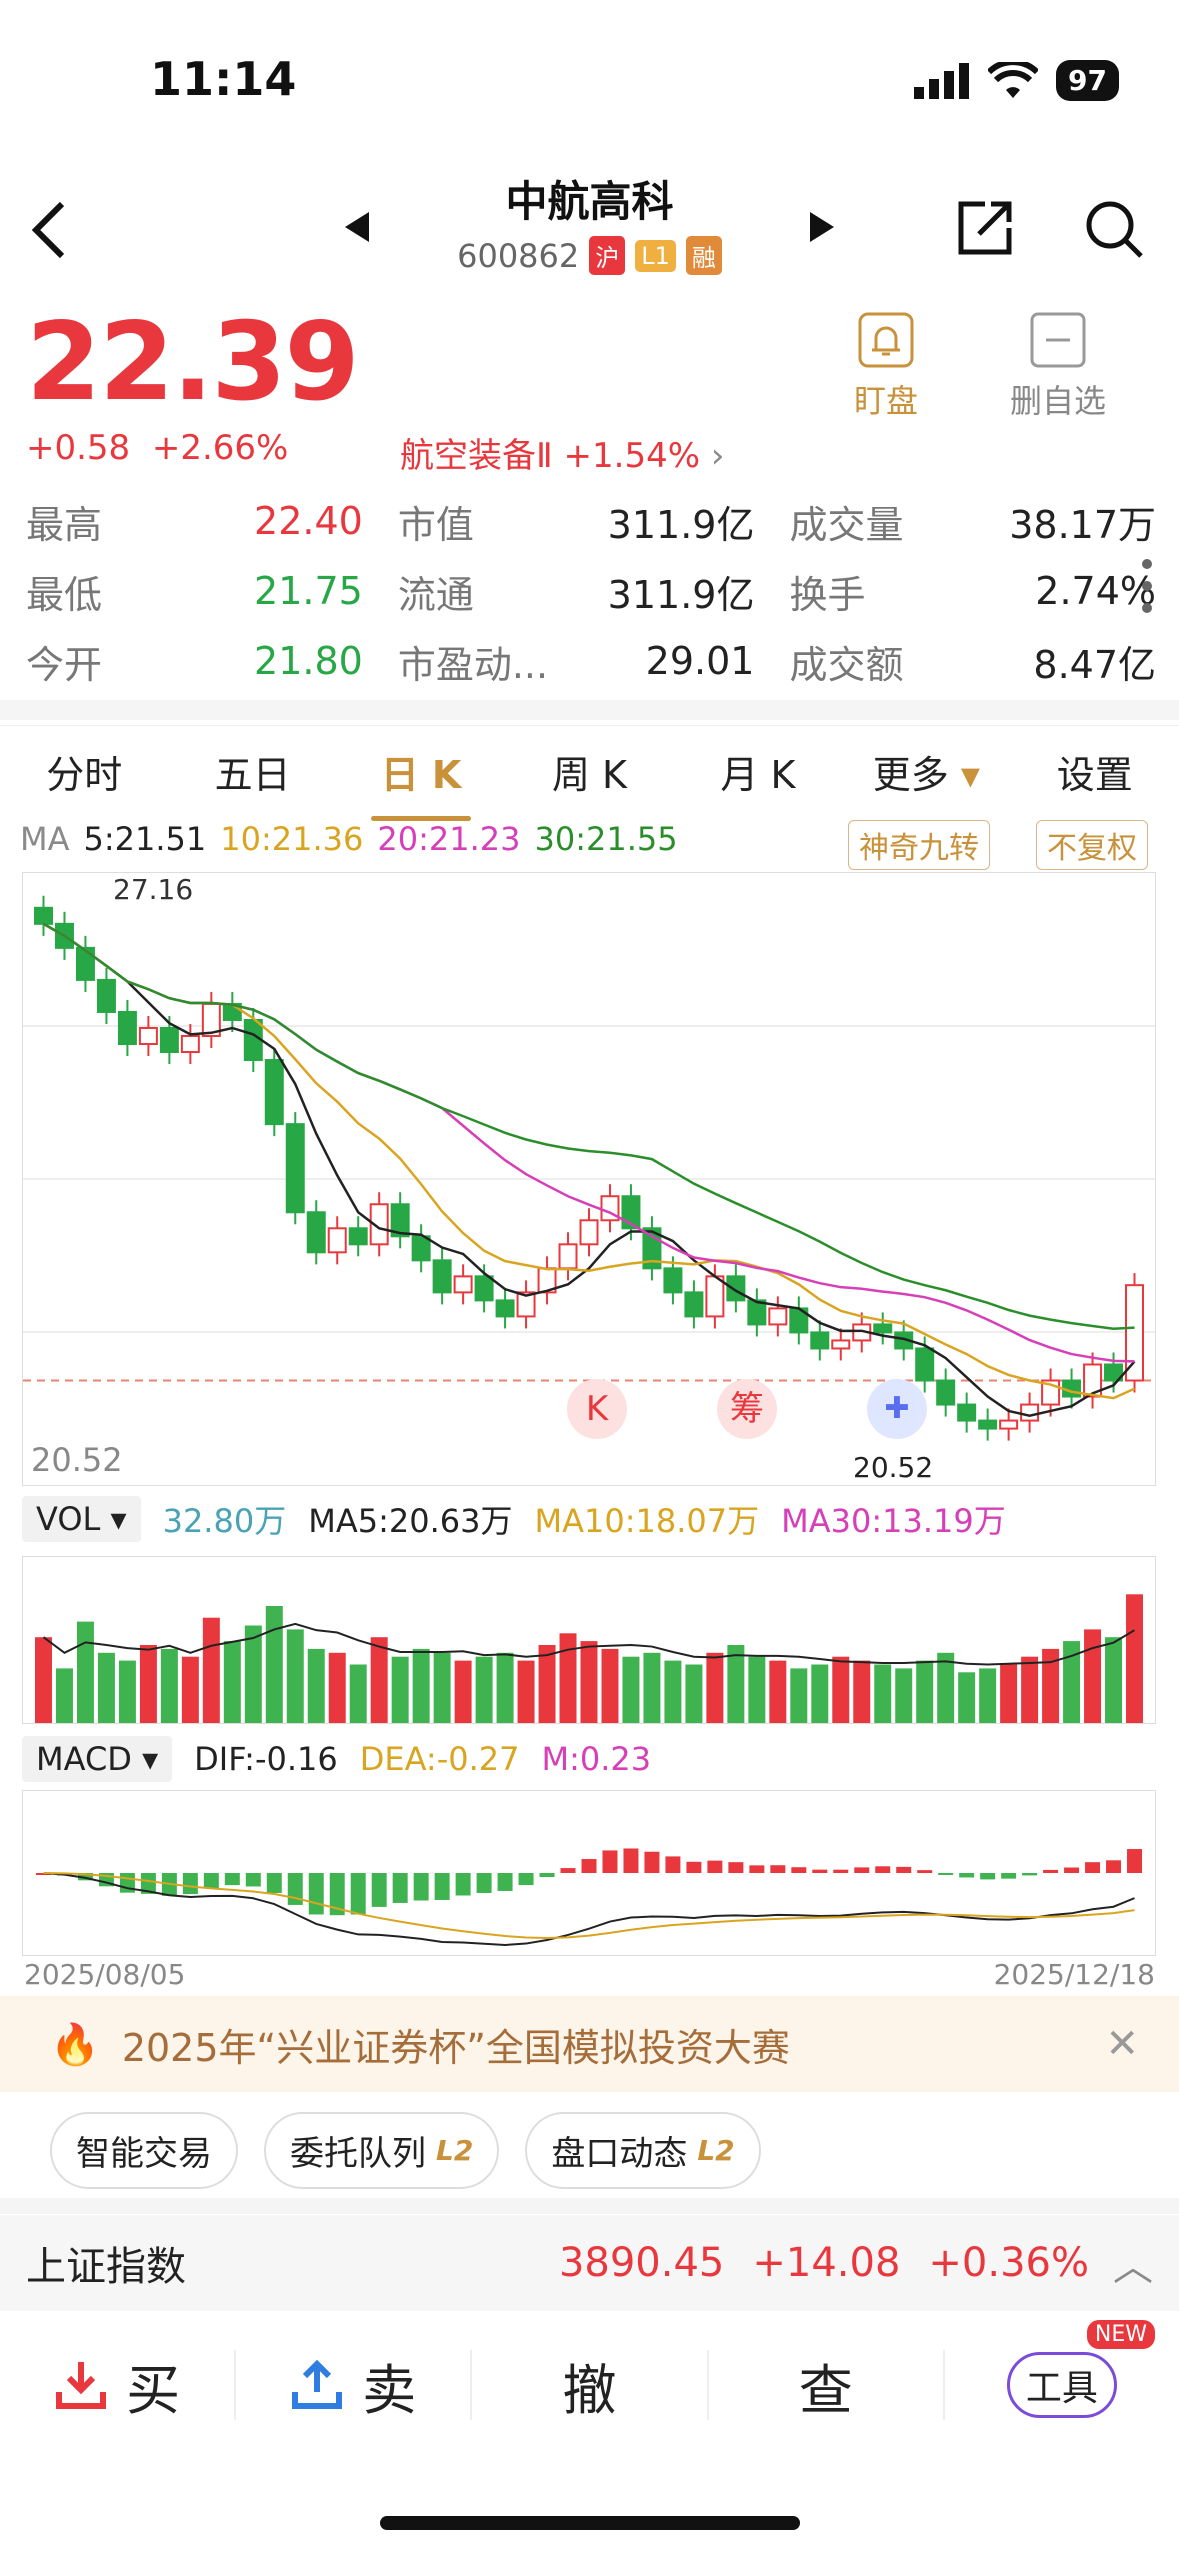 This screenshot has width=1179, height=2556. Describe the element at coordinates (897, 1409) in the screenshot. I see `game-icon: ✚` at that location.